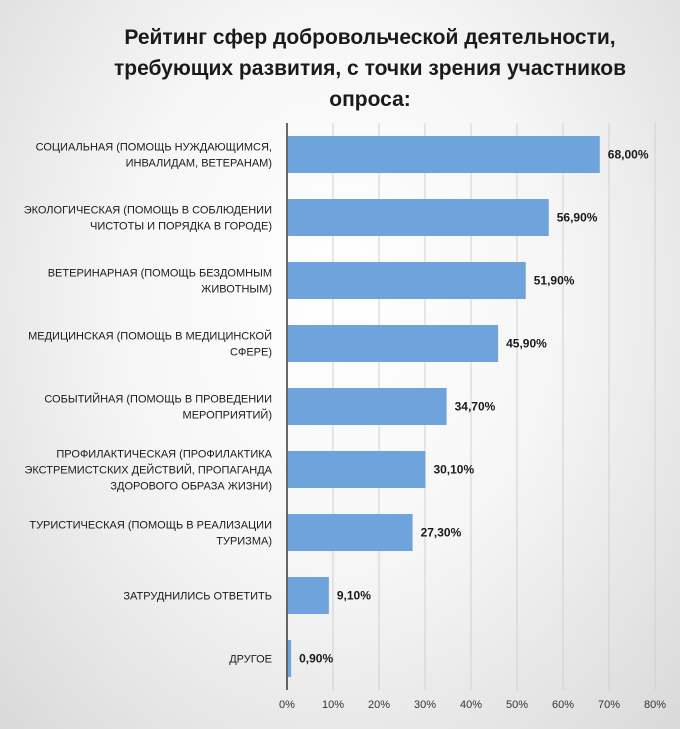 Image resolution: width=680 pixels, height=729 pixels. I want to click on data-label: 27,30%, so click(441, 533).